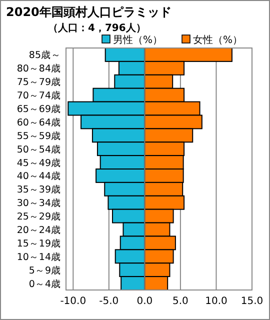 The image size is (270, 320). I want to click on x-tick-label: 0.0, so click(144, 301).